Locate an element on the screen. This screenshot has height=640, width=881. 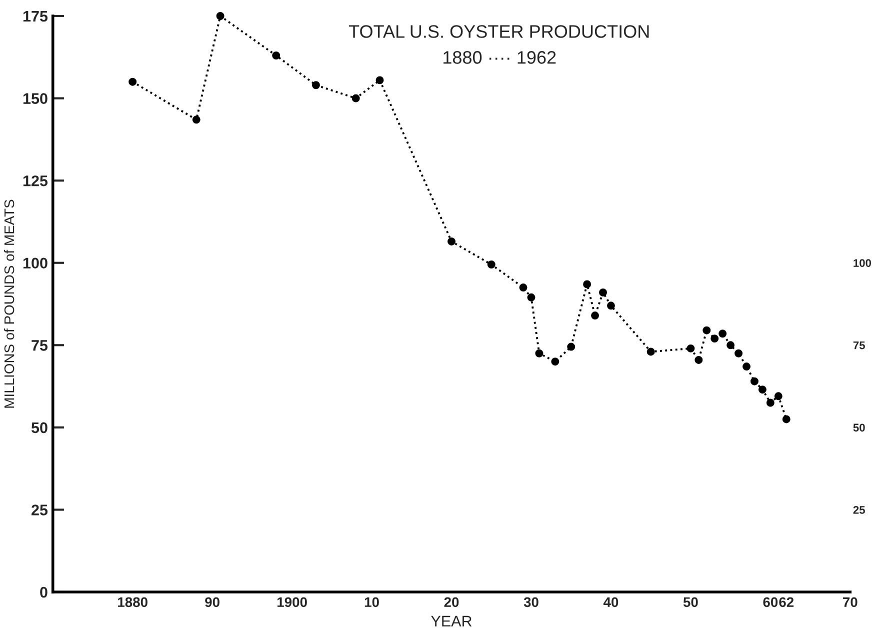
y-tick-label: 25 is located at coordinates (40, 510).